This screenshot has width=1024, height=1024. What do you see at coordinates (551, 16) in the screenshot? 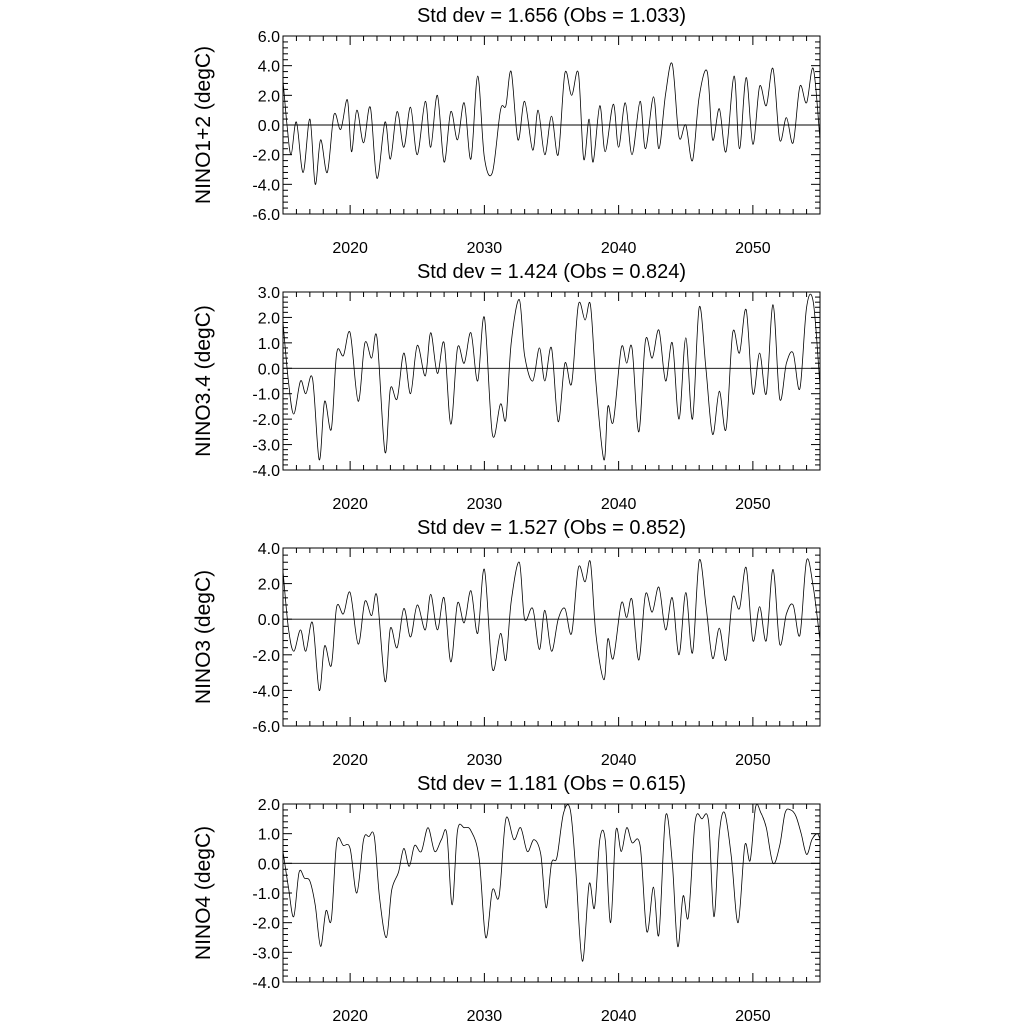
I see `panel-title: Std dev = 1.656 (Obs = 1.033)` at bounding box center [551, 16].